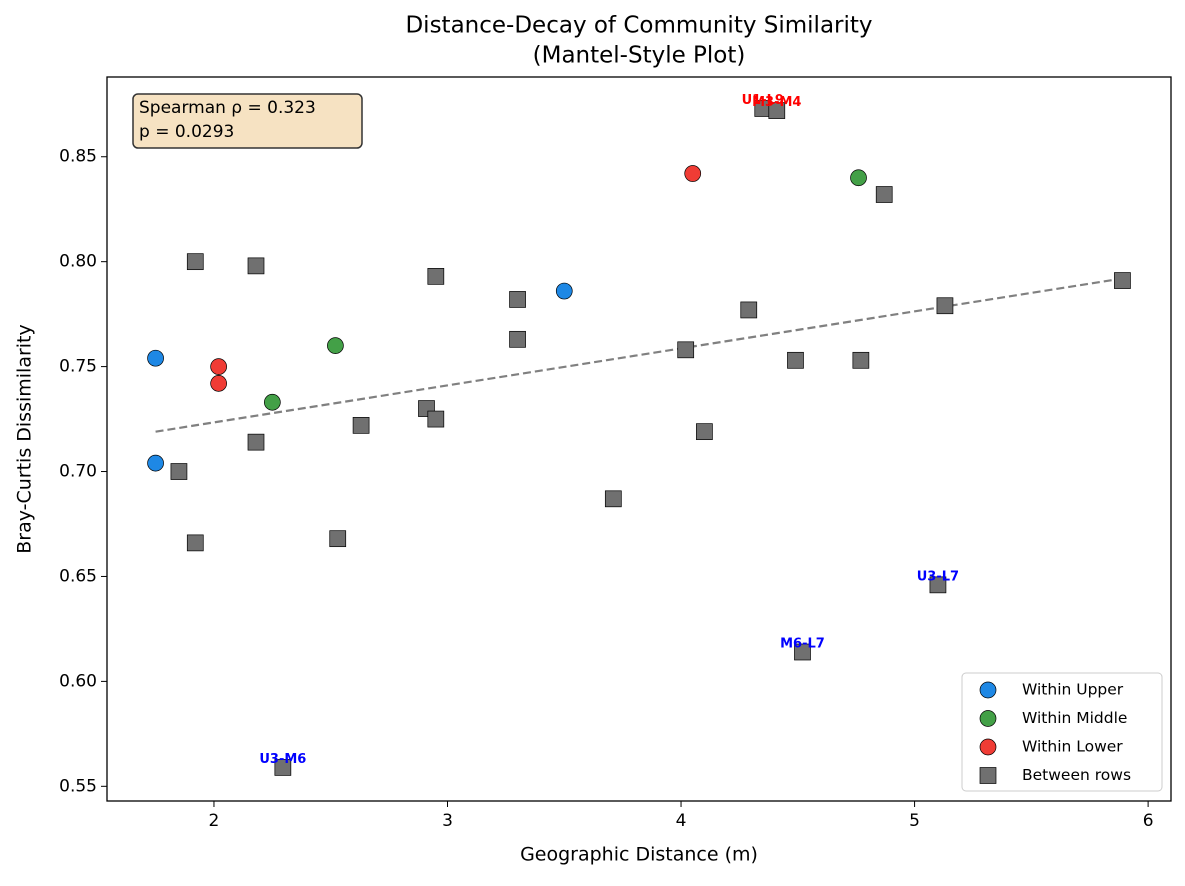 The image size is (1185, 886). What do you see at coordinates (1148, 821) in the screenshot?
I see `x-tick-label: 6` at bounding box center [1148, 821].